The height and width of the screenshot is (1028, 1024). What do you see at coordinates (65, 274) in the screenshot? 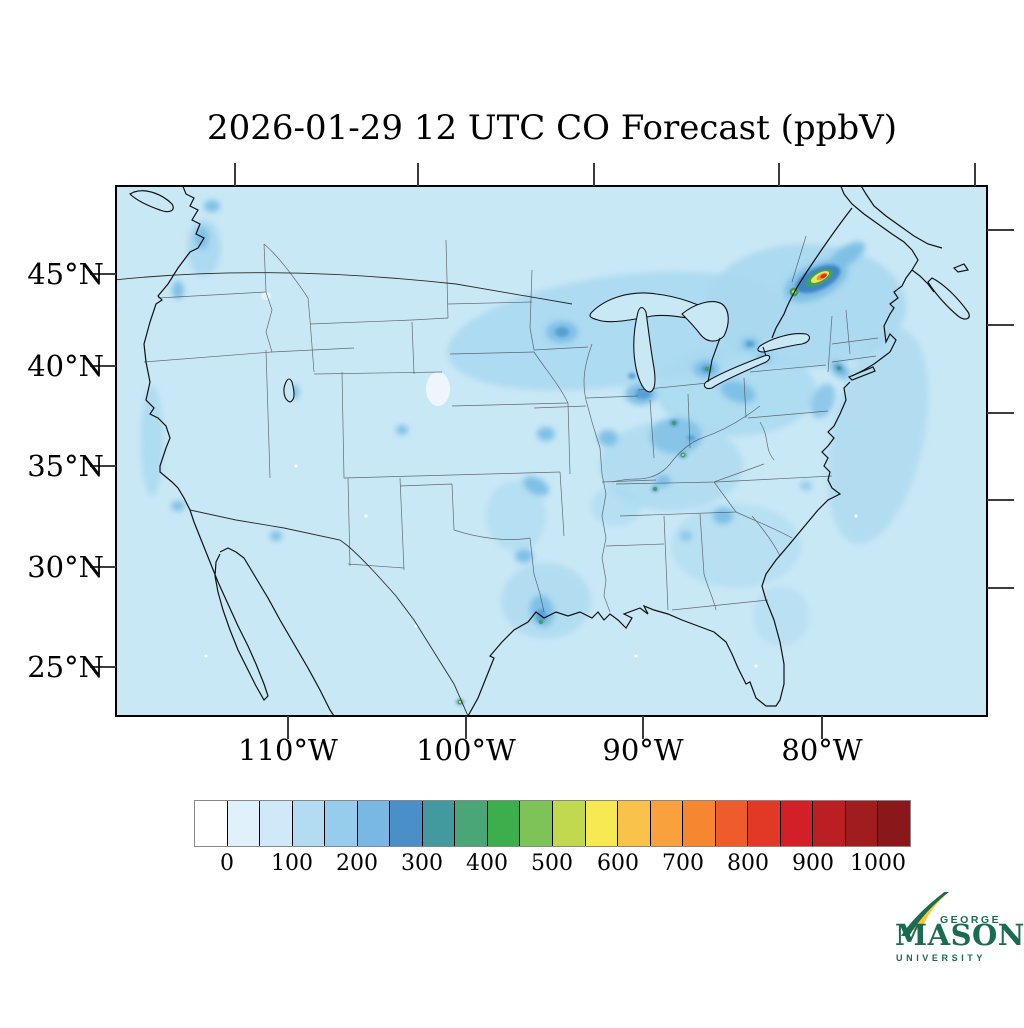
I see `lat-tick-label: 45°N` at bounding box center [65, 274].